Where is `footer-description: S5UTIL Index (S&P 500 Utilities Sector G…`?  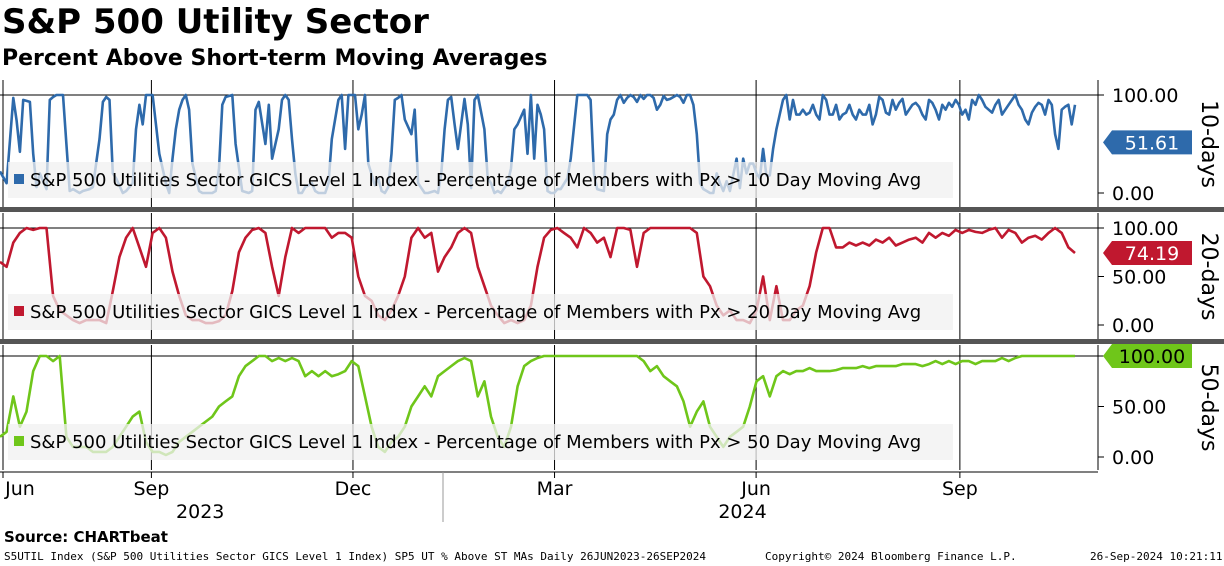 footer-description: S5UTIL Index (S&P 500 Utilities Sector G… is located at coordinates (355, 556).